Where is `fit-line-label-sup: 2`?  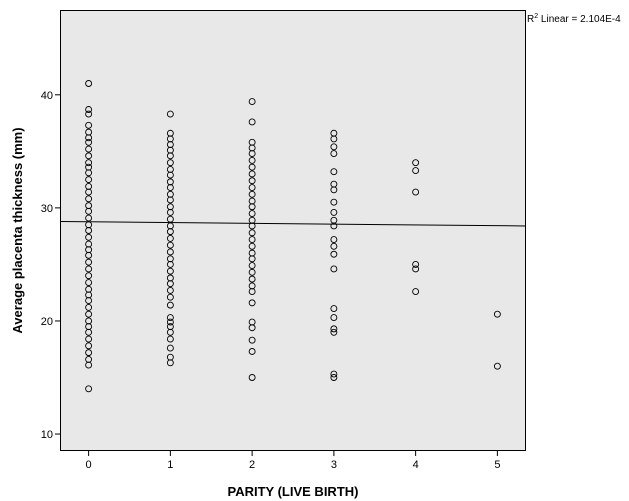 fit-line-label-sup: 2 is located at coordinates (536, 16).